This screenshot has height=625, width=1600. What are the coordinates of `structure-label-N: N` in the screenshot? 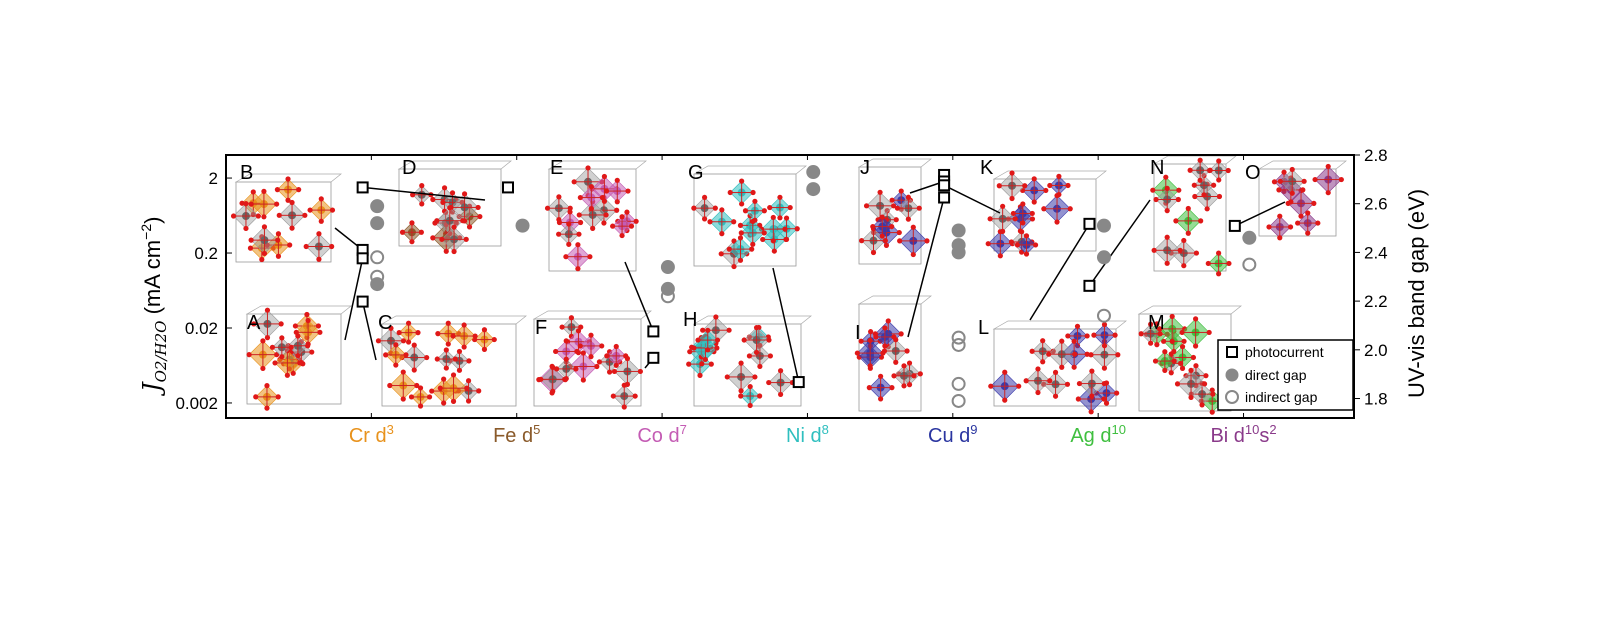 It's located at (1157, 168).